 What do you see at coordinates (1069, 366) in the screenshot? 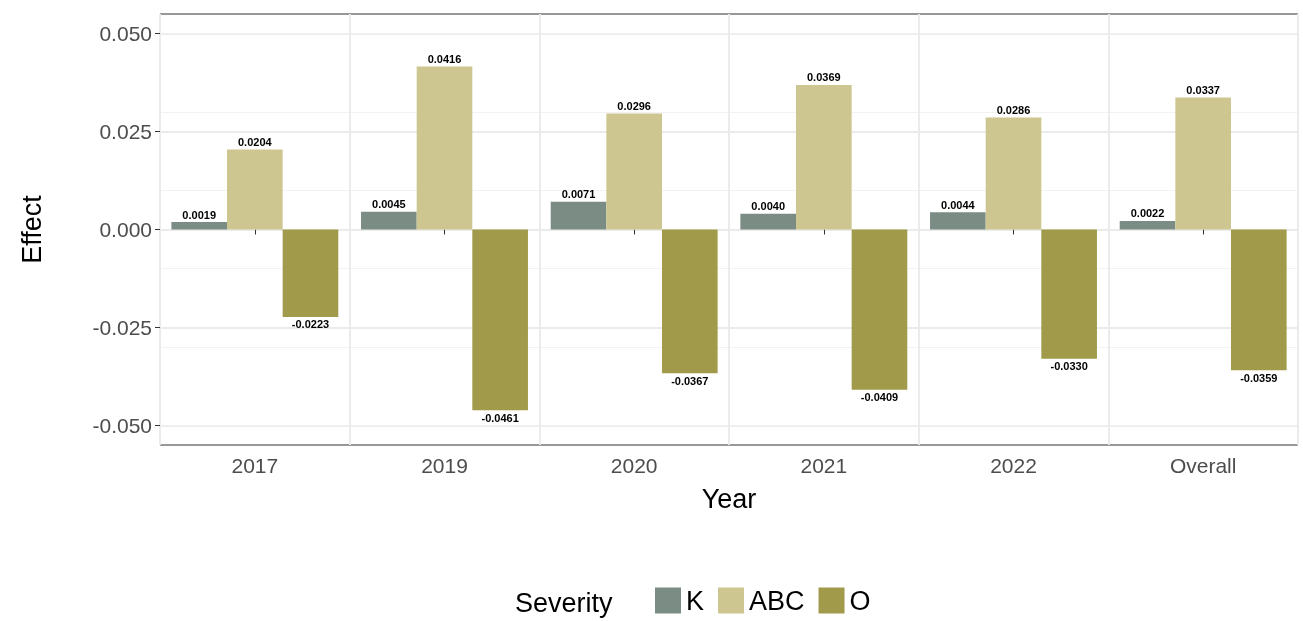
I see `data-label: -0.0330` at bounding box center [1069, 366].